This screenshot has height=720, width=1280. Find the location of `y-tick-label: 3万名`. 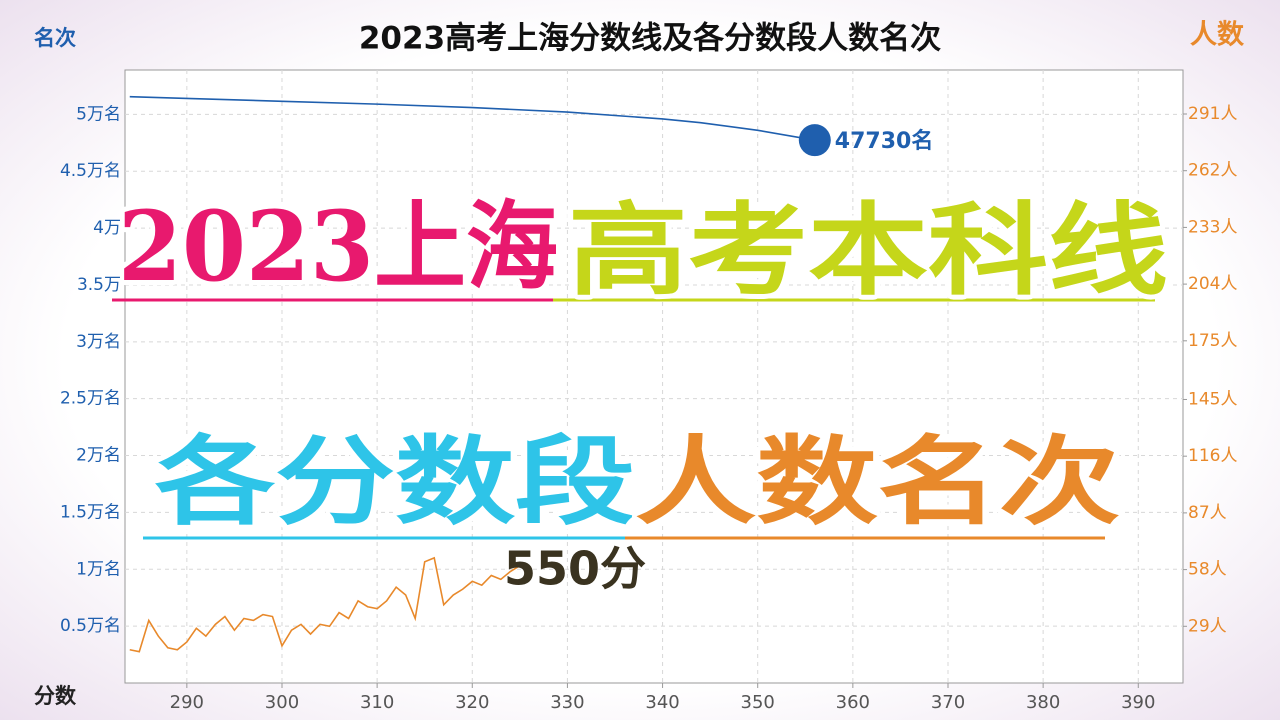

y-tick-label: 3万名 is located at coordinates (98, 342).